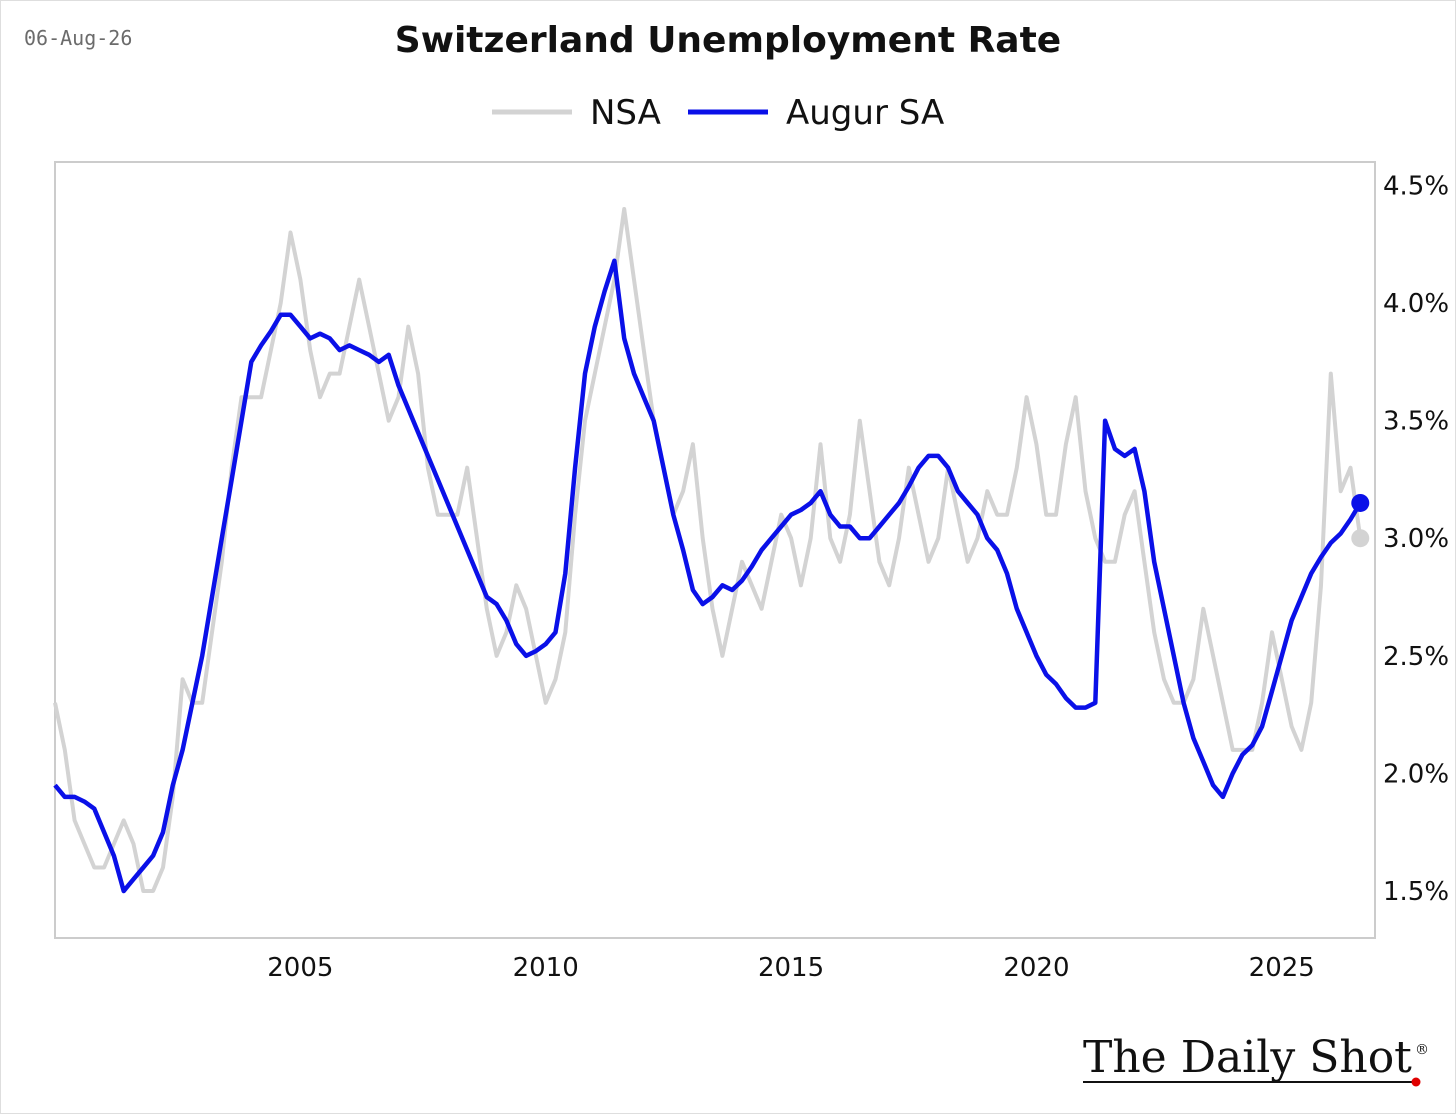  Describe the element at coordinates (546, 968) in the screenshot. I see `x-tick-label: 2010` at that location.